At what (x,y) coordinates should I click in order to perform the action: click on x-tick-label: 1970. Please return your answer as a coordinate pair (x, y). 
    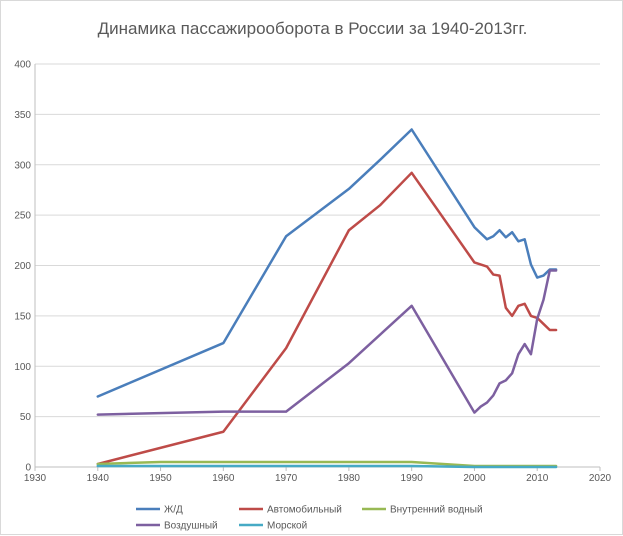
    Looking at the image, I should click on (286, 478).